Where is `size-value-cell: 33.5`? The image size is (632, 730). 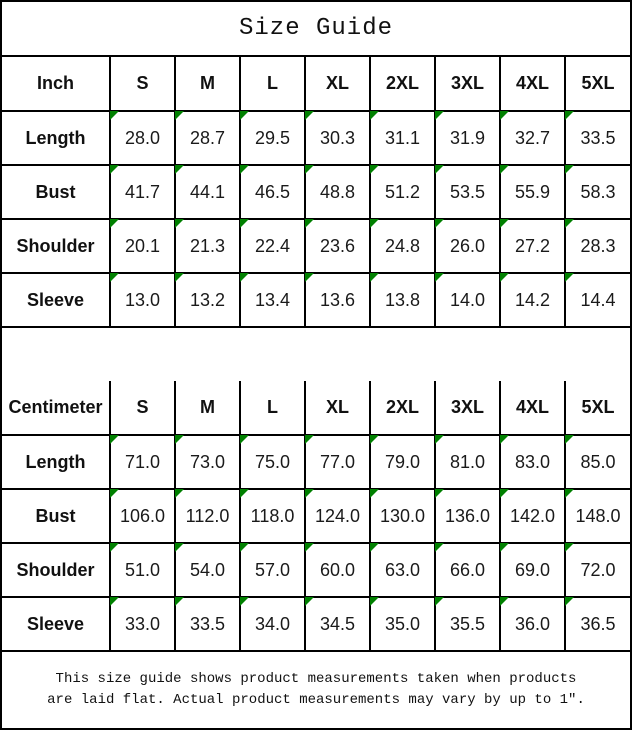 size-value-cell: 33.5 is located at coordinates (207, 624).